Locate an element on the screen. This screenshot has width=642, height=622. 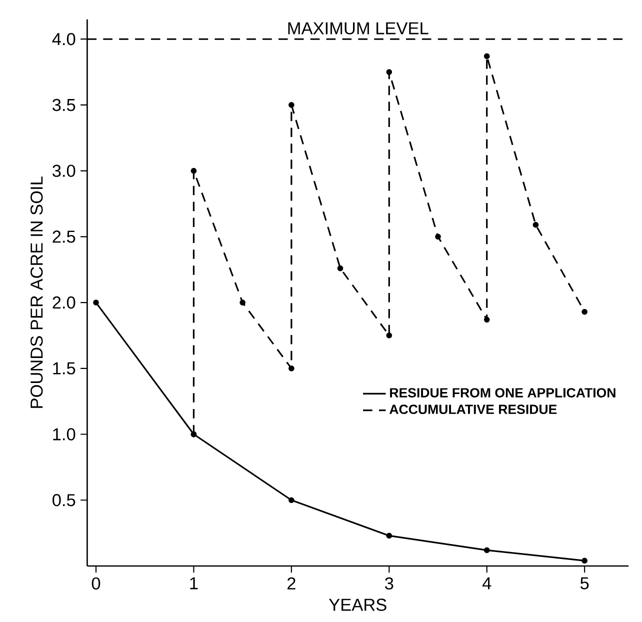
y-tick-label: 2.0 is located at coordinates (64, 302).